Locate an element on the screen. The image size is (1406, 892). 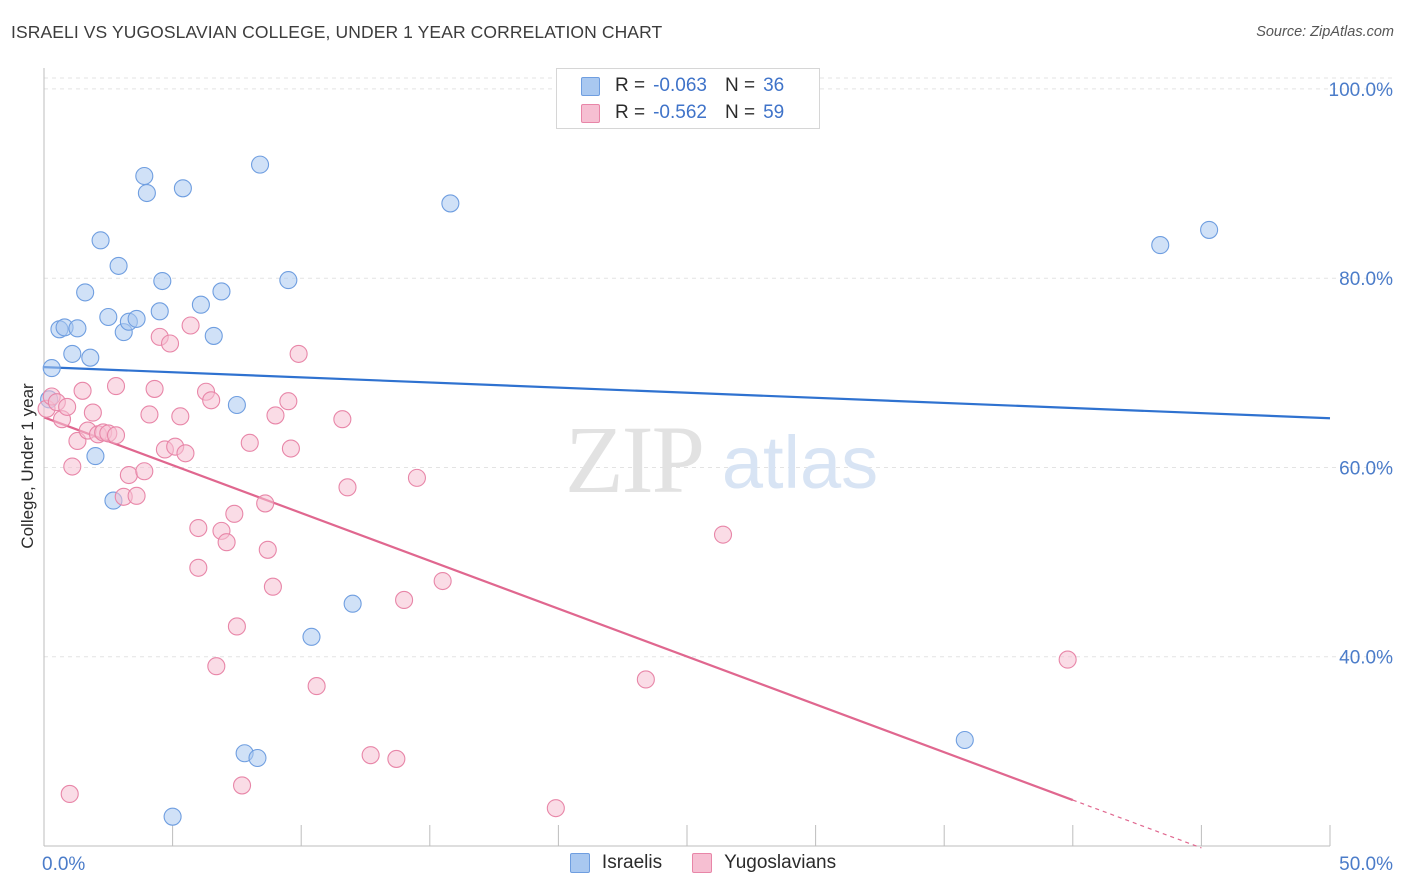
y-tick-label: 60.0% is located at coordinates (1366, 468).